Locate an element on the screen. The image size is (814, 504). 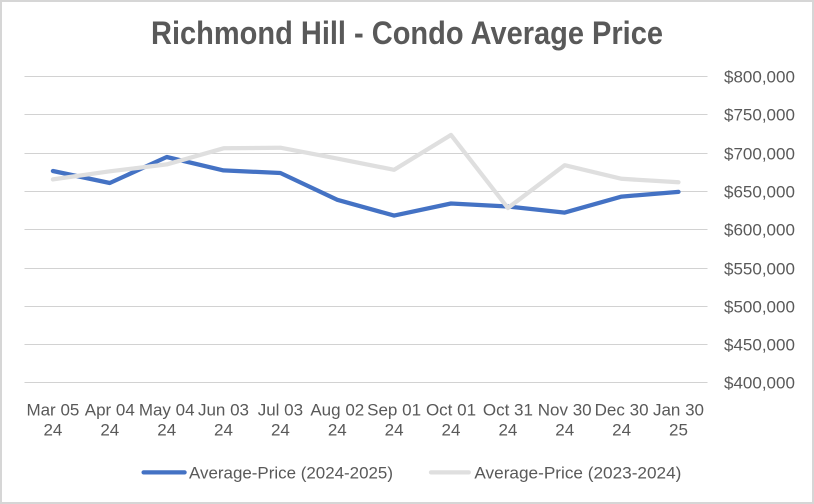
svg-text: $400,000 is located at coordinates (759, 383).